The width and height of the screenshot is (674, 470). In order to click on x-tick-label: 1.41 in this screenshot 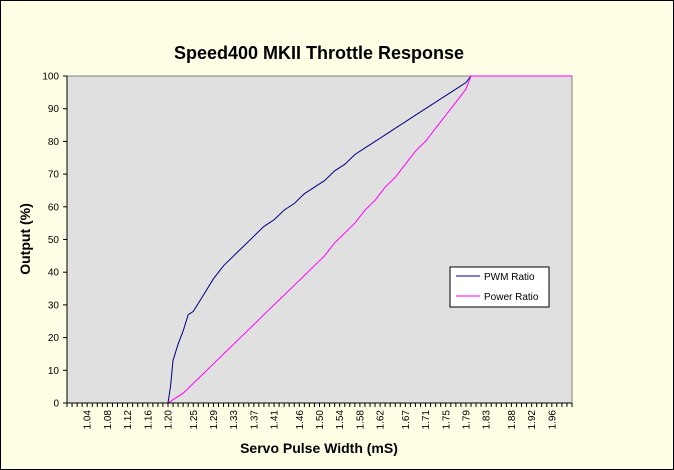, I will do `click(275, 420)`.